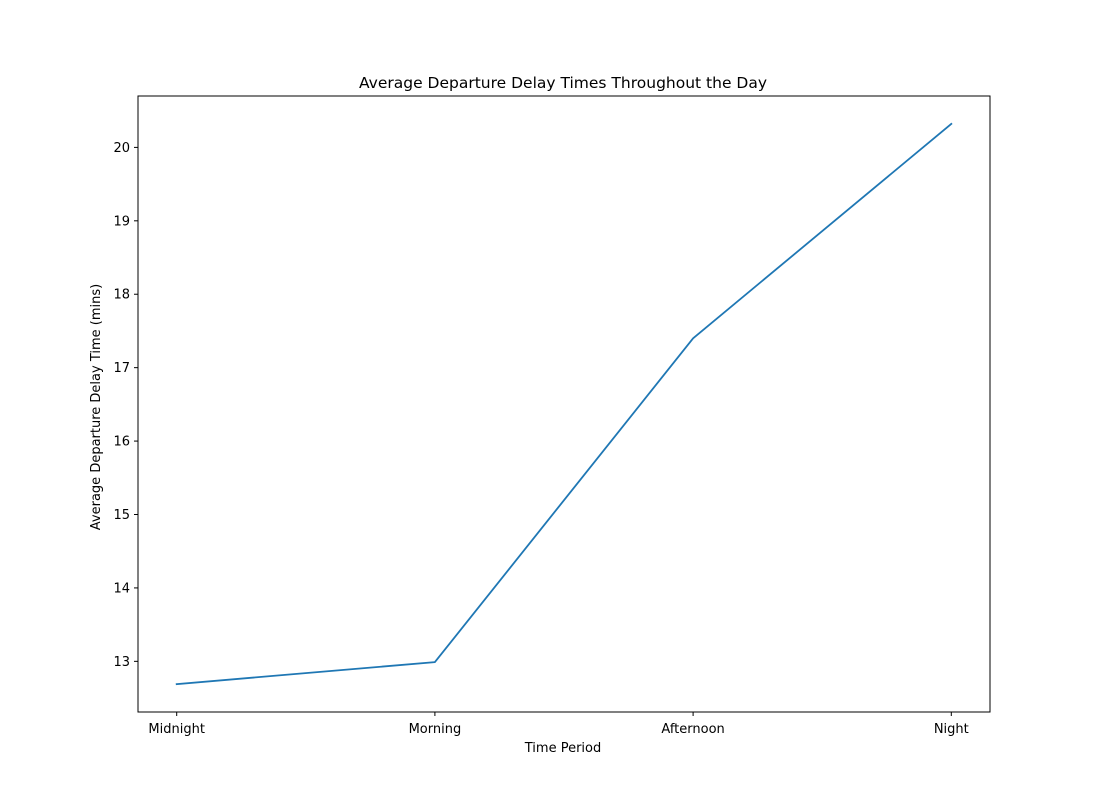  I want to click on x-tick-label: Night, so click(951, 729).